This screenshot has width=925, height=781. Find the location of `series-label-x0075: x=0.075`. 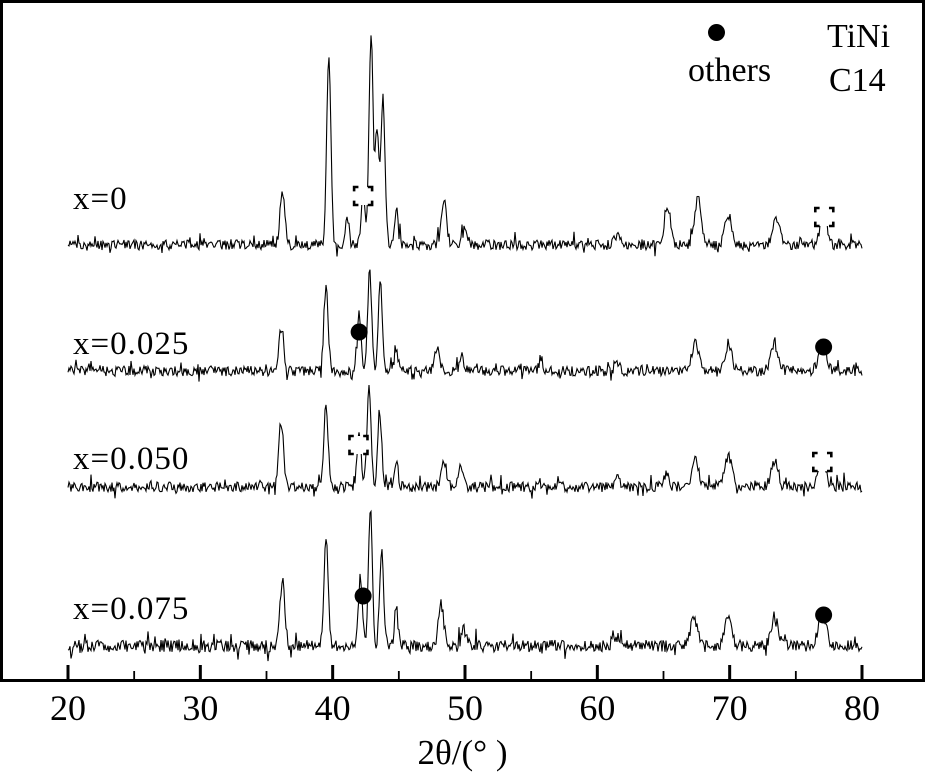

series-label-x0075: x=0.075 is located at coordinates (131, 609).